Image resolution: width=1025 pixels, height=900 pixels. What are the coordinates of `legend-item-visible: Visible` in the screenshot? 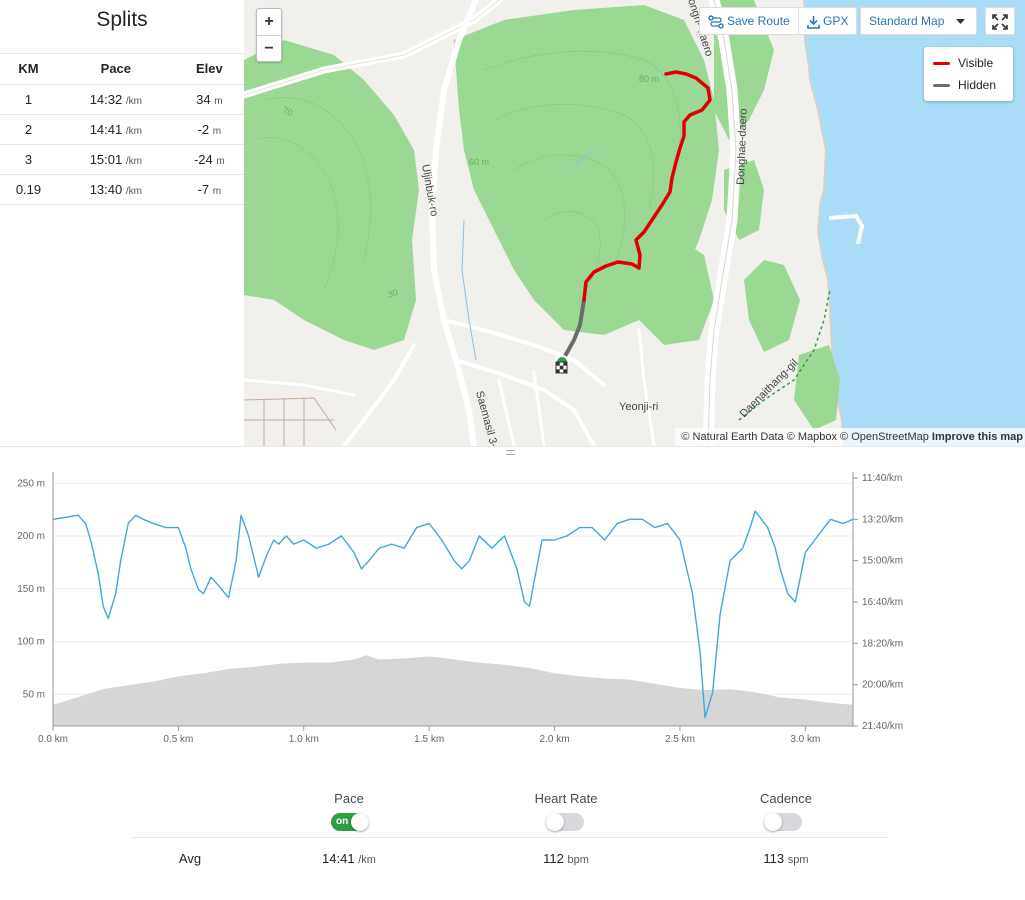 It's located at (973, 66).